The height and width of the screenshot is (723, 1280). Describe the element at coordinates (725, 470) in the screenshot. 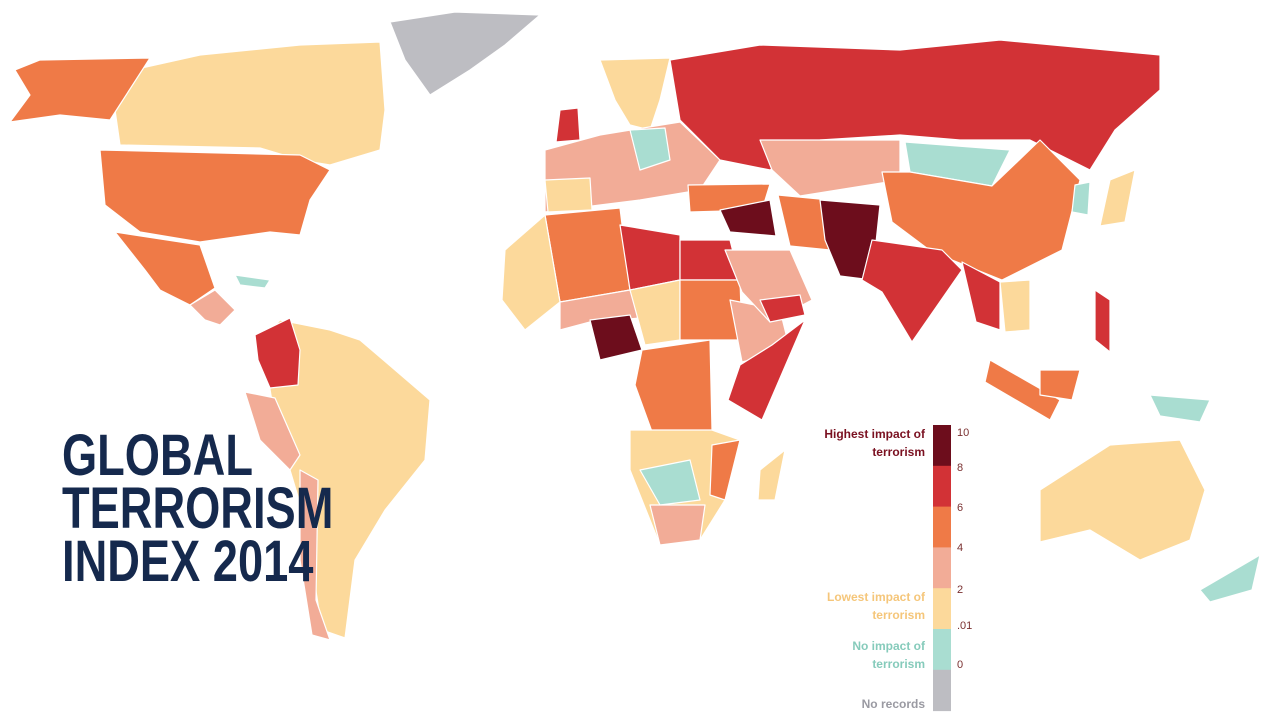

I see `mozambique` at that location.